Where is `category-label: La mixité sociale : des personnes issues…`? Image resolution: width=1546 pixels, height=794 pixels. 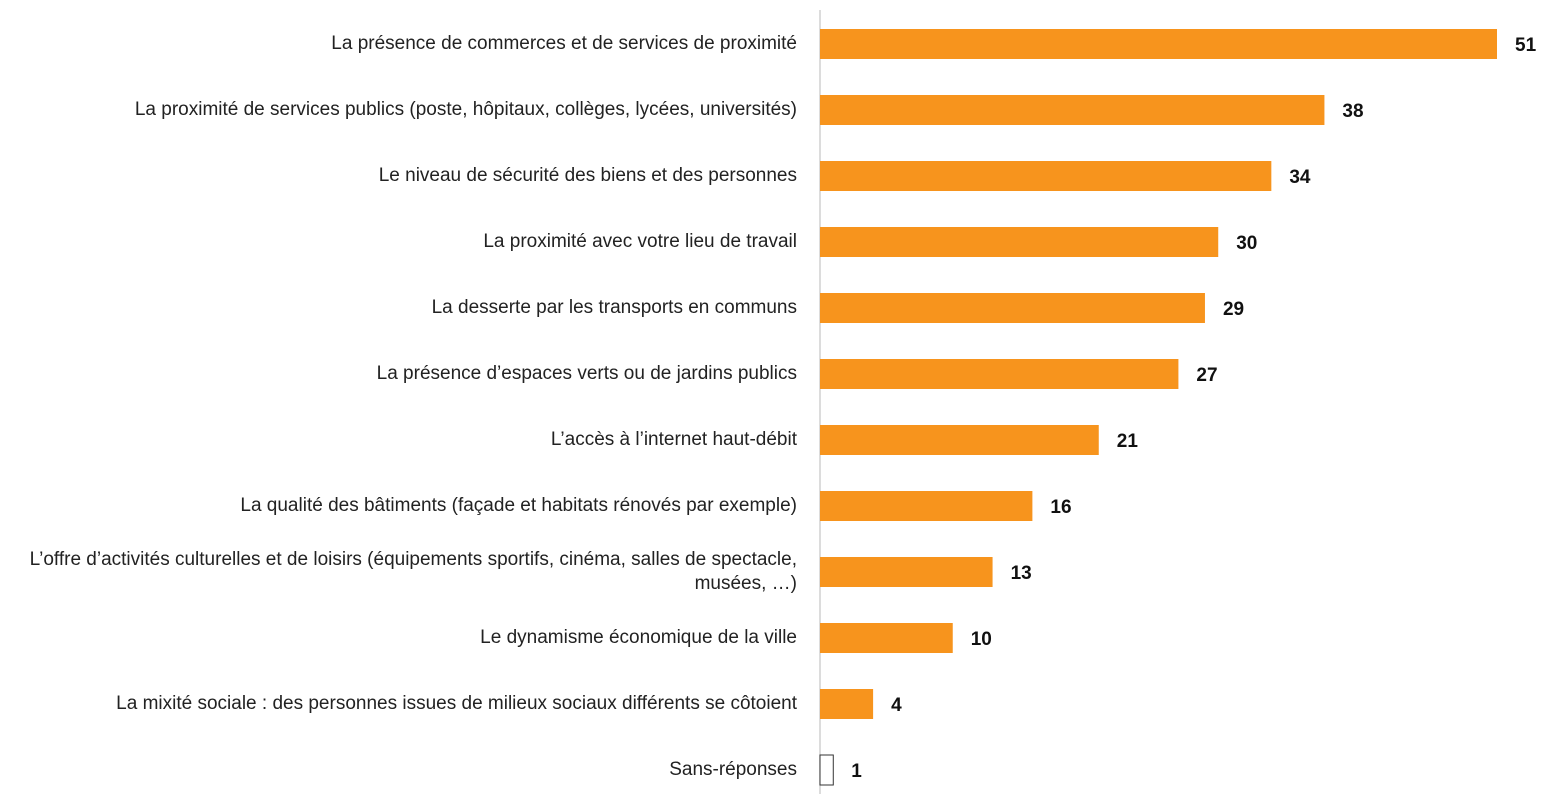
category-label: La mixité sociale : des personnes issues… is located at coordinates (456, 703).